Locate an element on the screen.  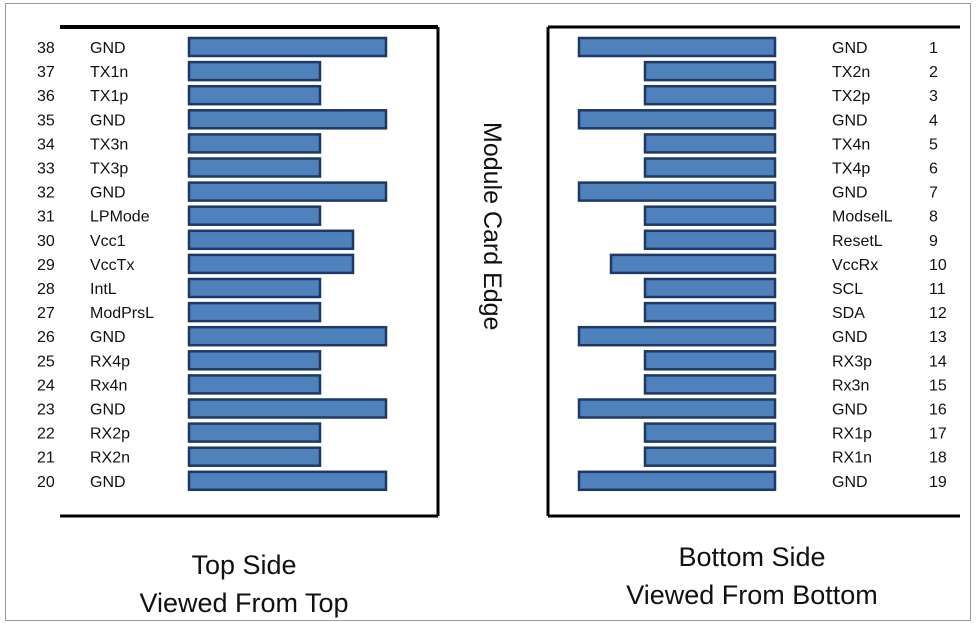
pin-number: 17 is located at coordinates (938, 434).